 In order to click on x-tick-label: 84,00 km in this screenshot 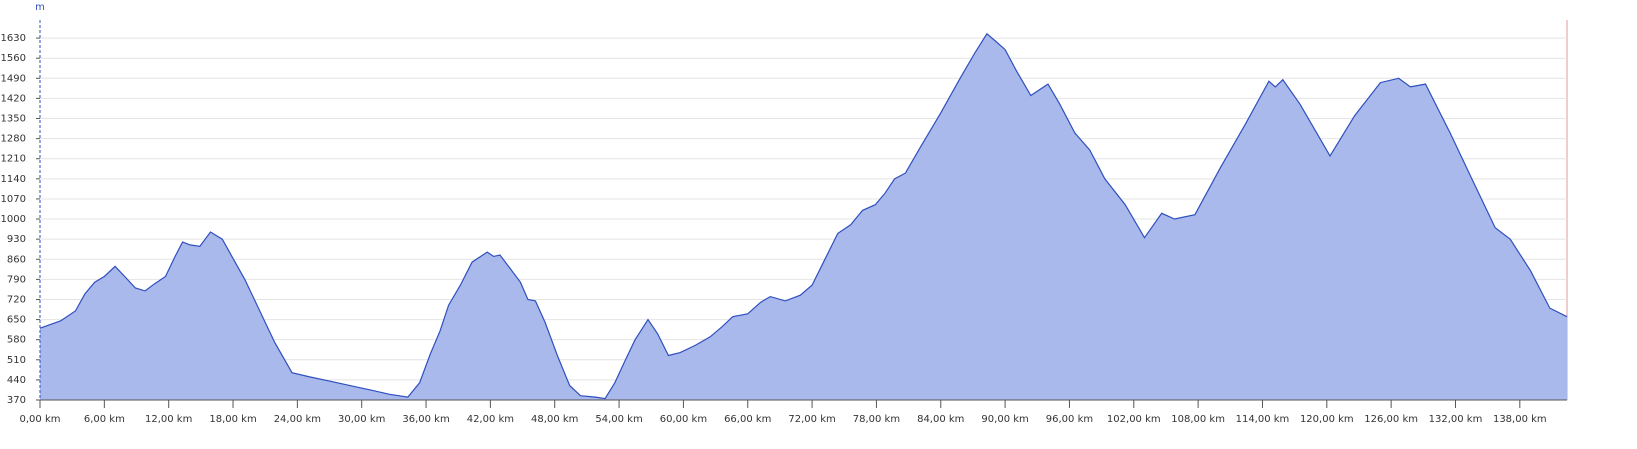, I will do `click(940, 419)`.